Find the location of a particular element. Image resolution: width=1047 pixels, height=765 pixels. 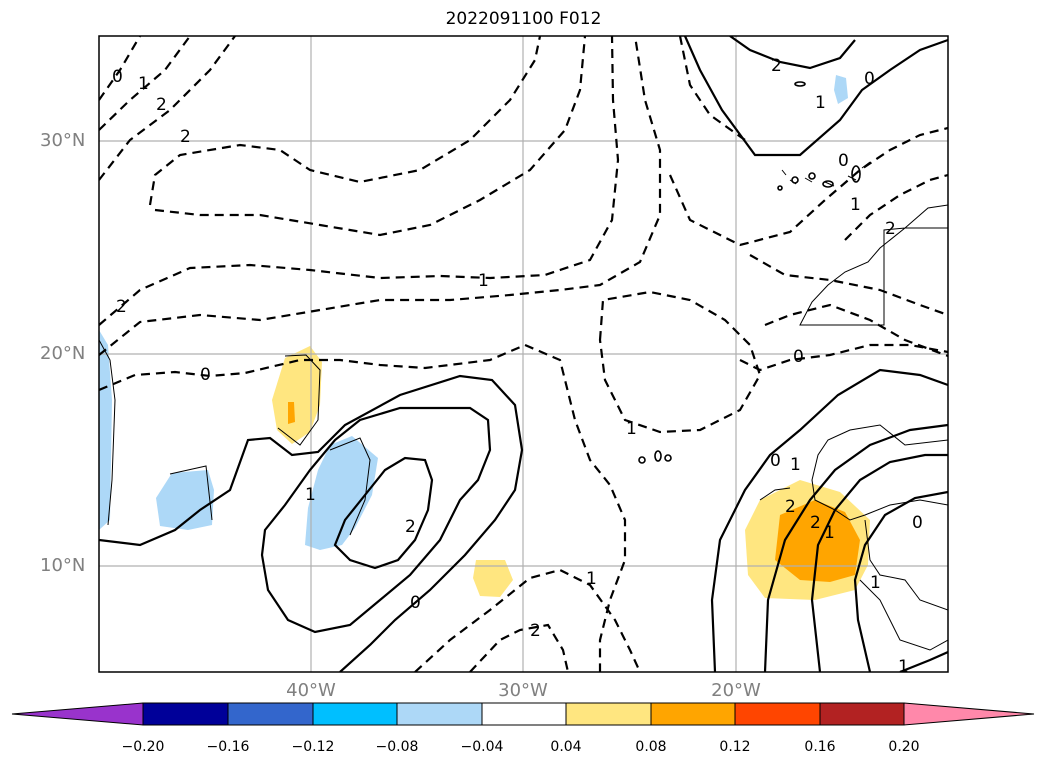

shade-yellow-small is located at coordinates (493, 578).